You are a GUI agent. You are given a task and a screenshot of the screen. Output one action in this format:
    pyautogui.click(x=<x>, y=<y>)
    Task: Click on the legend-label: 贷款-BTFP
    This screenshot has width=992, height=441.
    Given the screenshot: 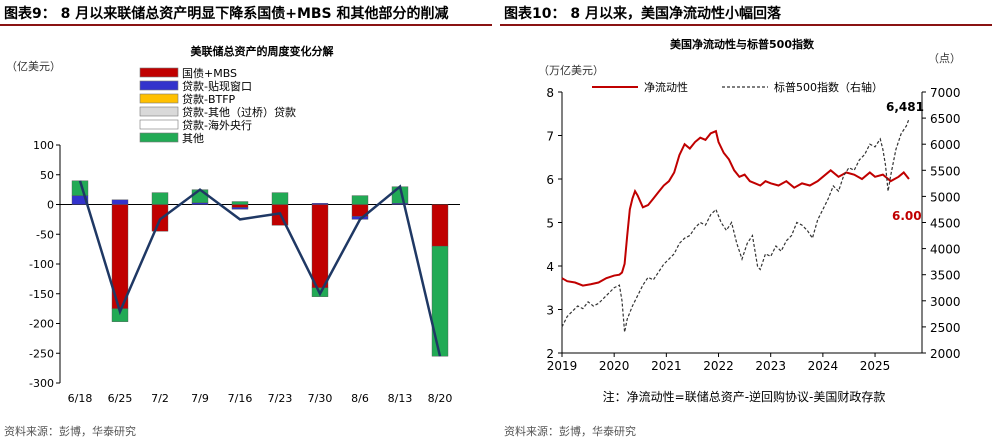 What is the action you would take?
    pyautogui.click(x=209, y=99)
    